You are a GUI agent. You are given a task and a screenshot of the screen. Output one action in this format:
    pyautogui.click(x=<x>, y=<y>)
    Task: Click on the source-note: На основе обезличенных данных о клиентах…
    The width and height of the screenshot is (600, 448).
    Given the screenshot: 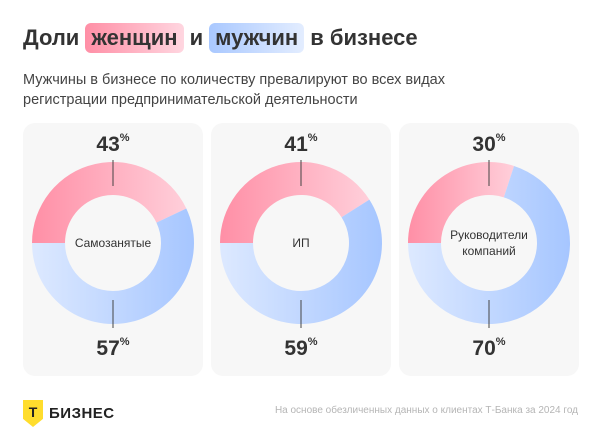 What is the action you would take?
    pyautogui.click(x=426, y=410)
    